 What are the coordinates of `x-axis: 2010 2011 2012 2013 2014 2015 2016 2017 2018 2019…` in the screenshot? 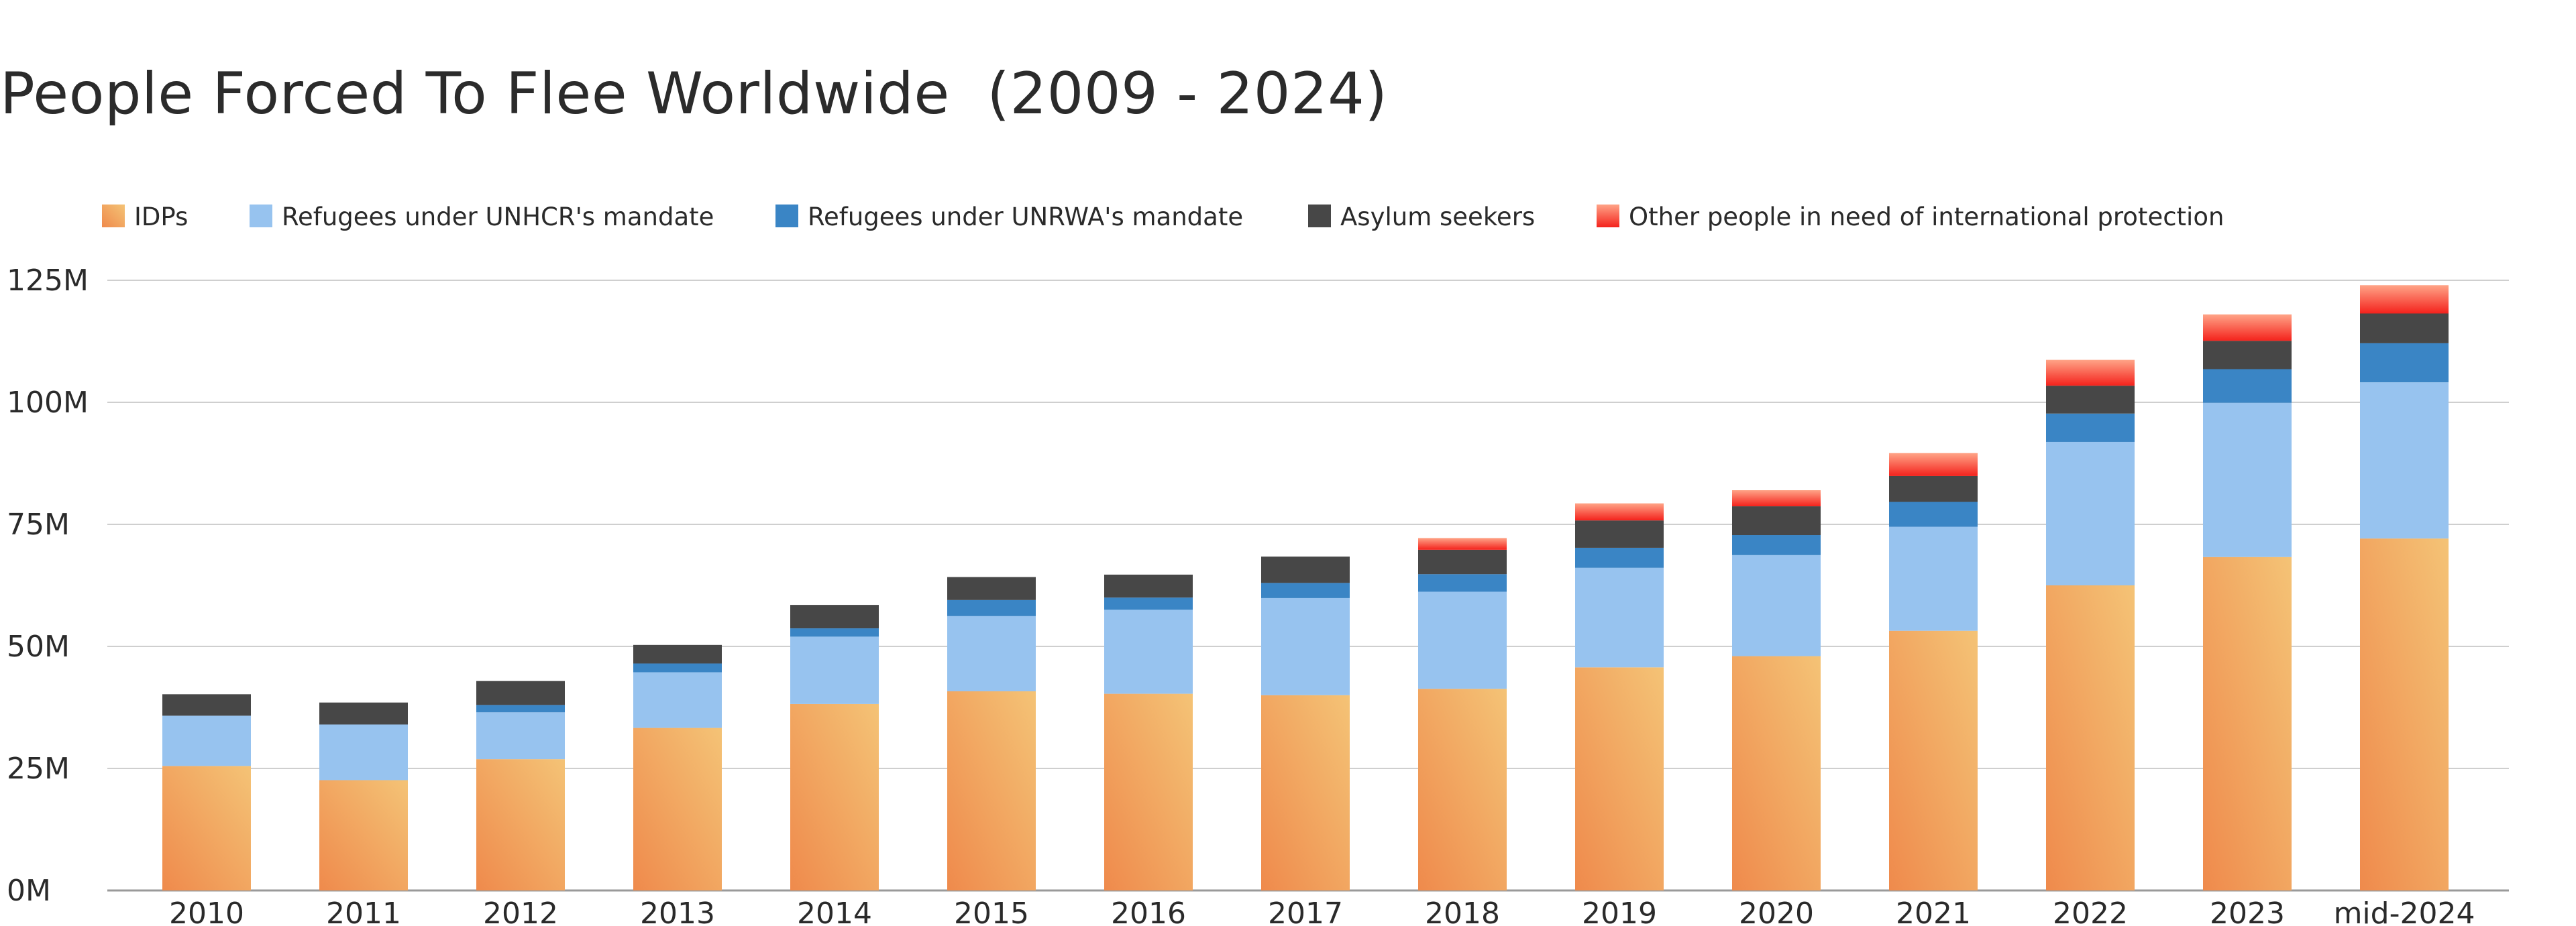 It's located at (1322, 911).